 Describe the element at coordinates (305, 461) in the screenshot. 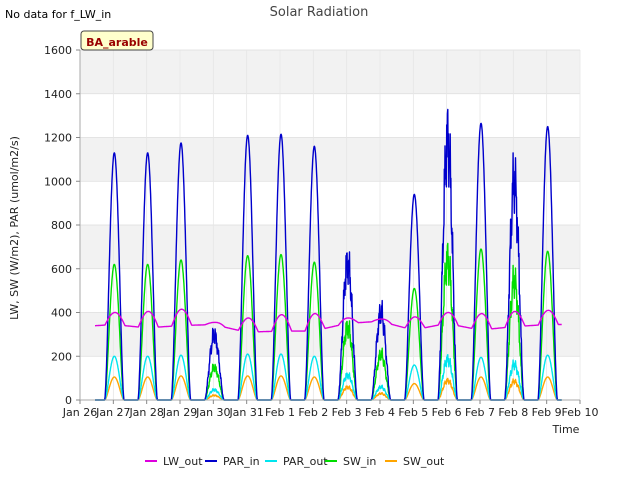

I see `legend-label: PAR_out` at that location.